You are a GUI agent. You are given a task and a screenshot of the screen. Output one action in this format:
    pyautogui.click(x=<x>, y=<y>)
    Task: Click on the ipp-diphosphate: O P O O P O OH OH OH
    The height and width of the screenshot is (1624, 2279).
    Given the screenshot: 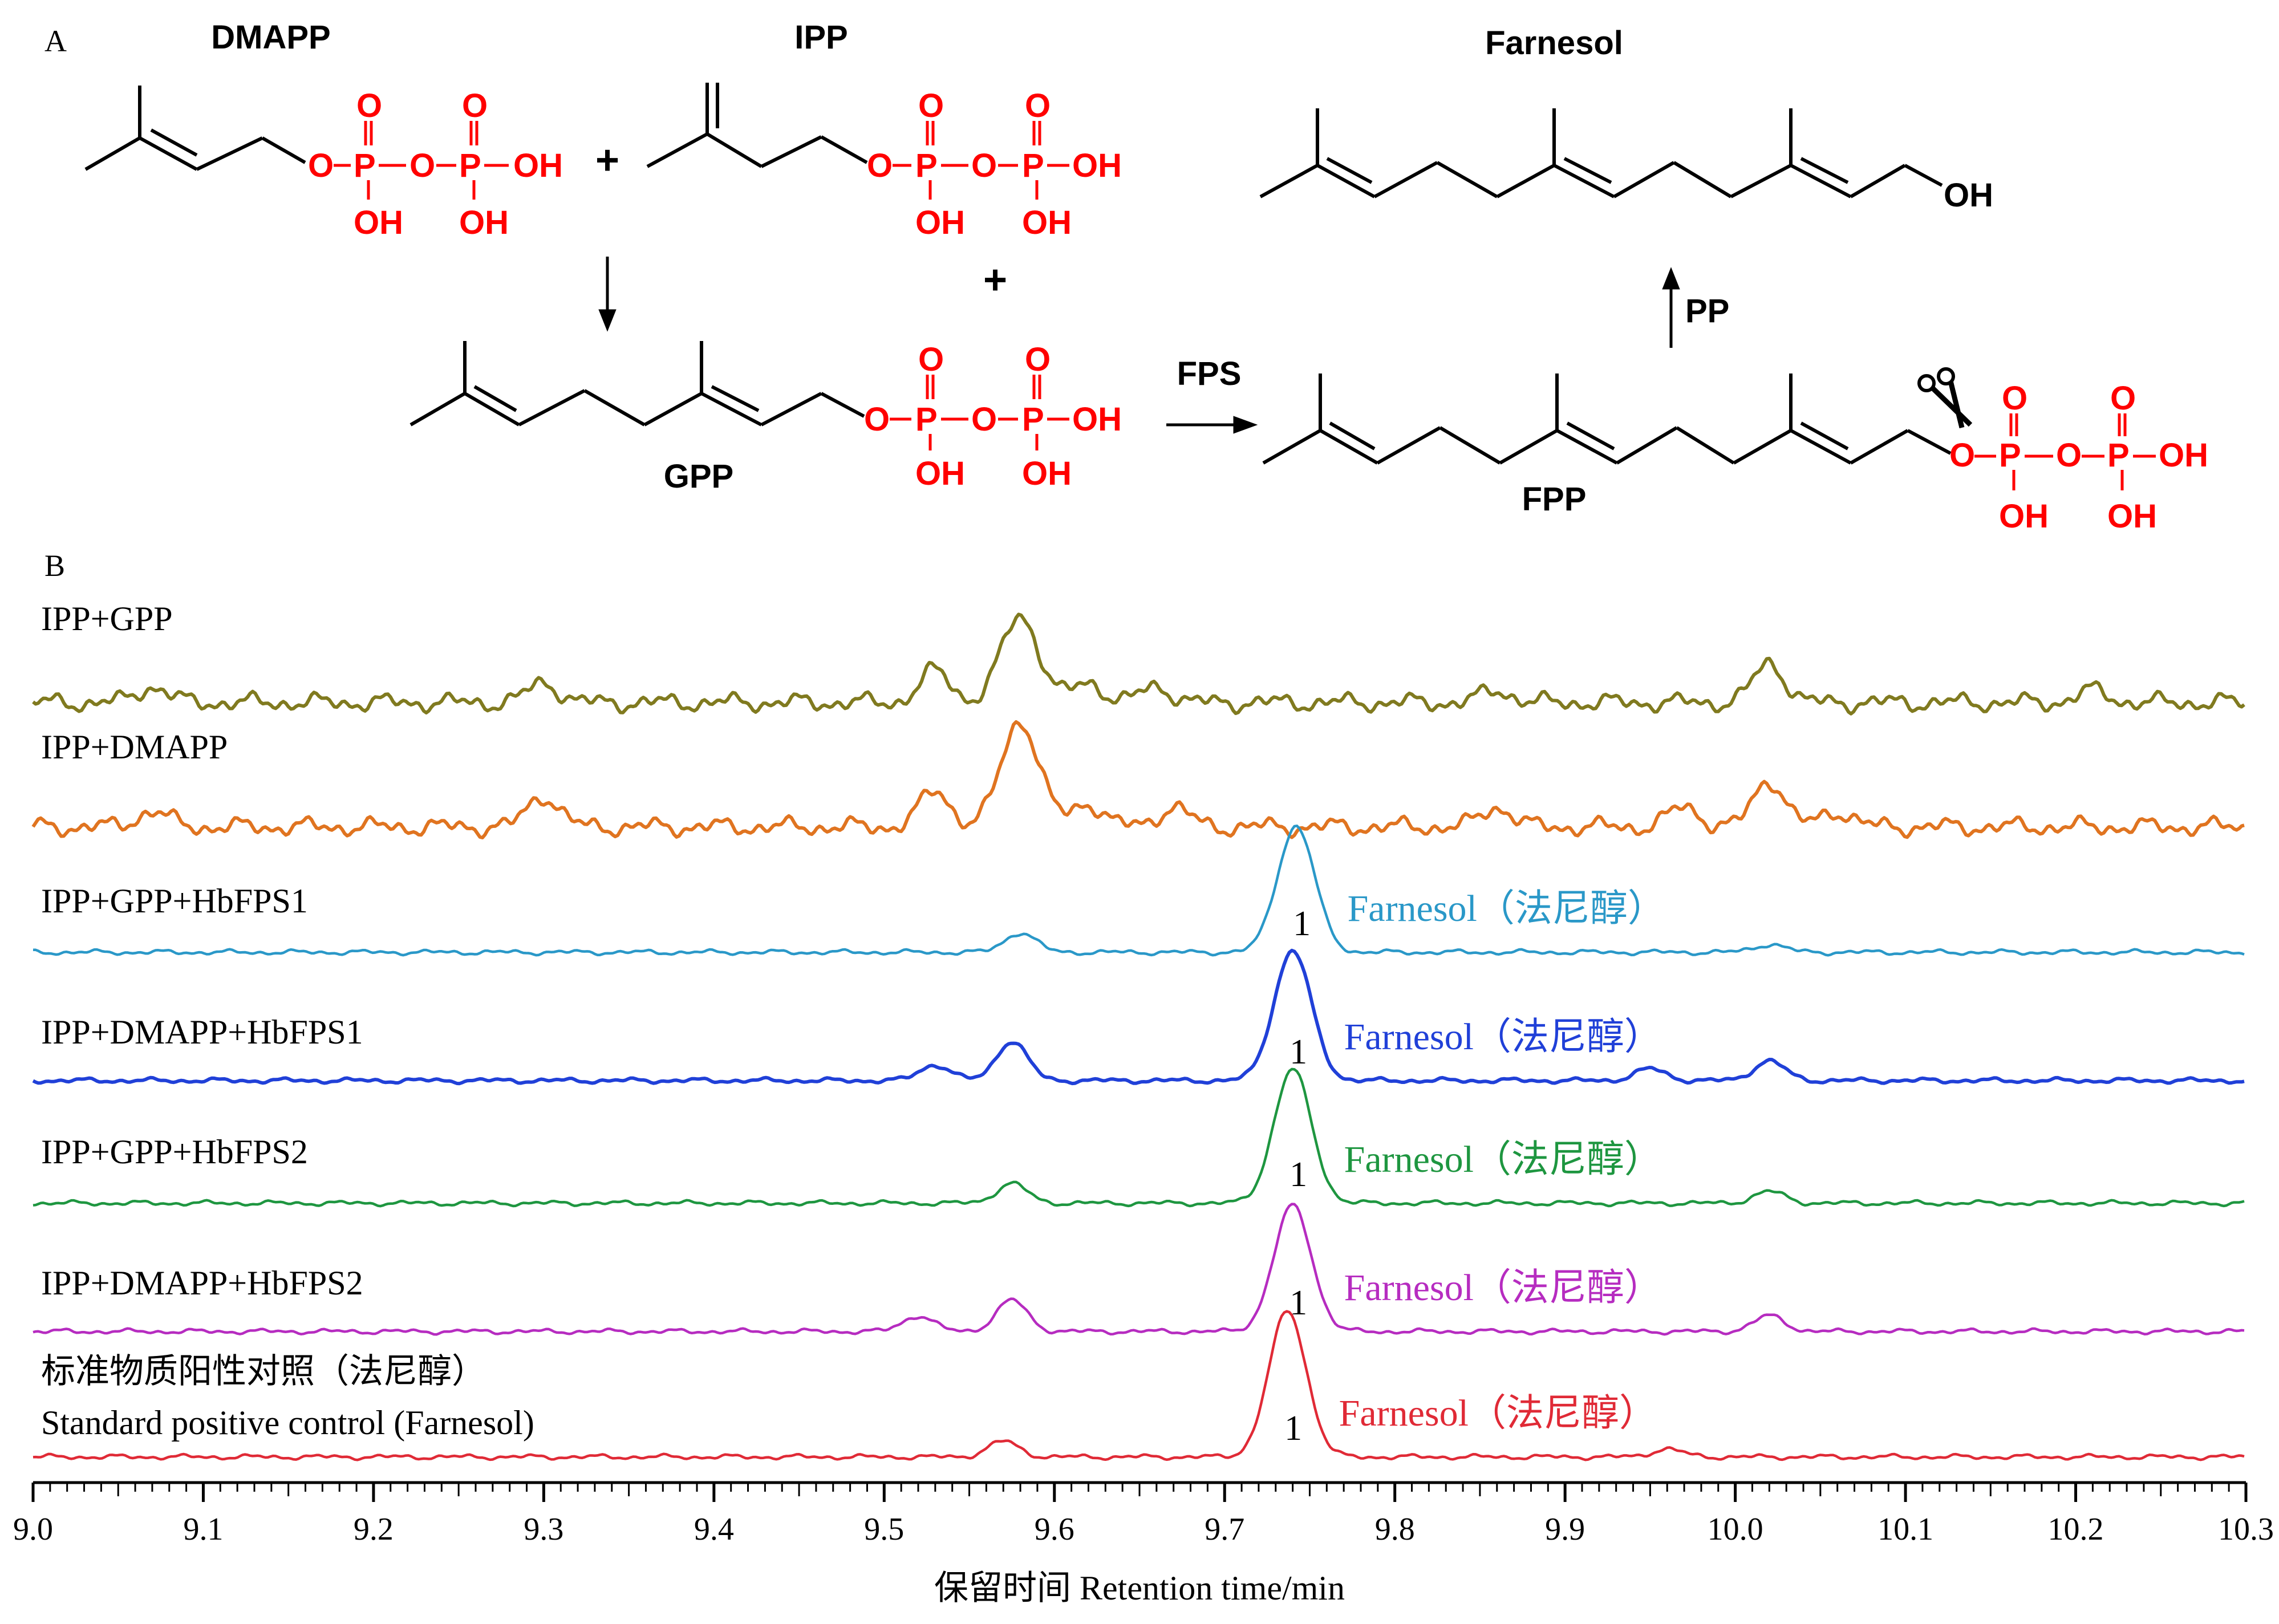 What is the action you would take?
    pyautogui.click(x=994, y=164)
    